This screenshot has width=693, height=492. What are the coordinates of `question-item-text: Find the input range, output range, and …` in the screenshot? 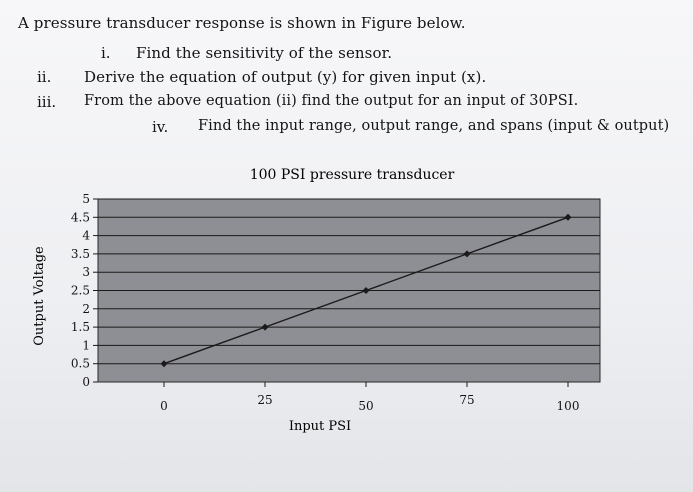 It's located at (434, 126).